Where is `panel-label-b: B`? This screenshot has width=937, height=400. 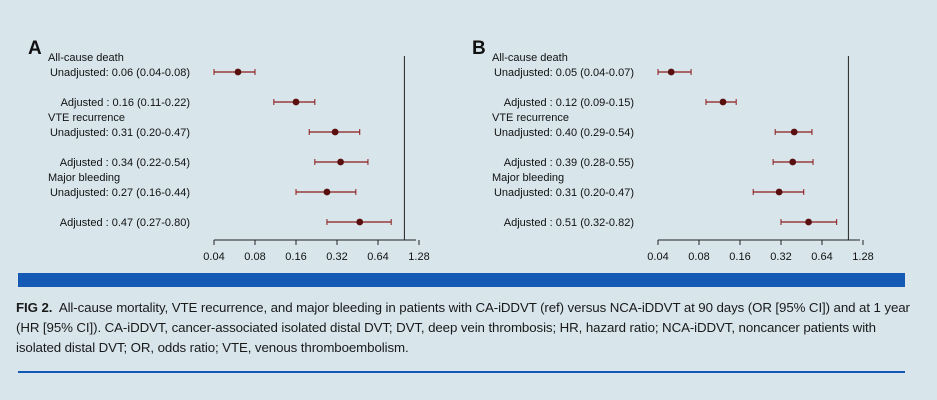 panel-label-b: B is located at coordinates (479, 48).